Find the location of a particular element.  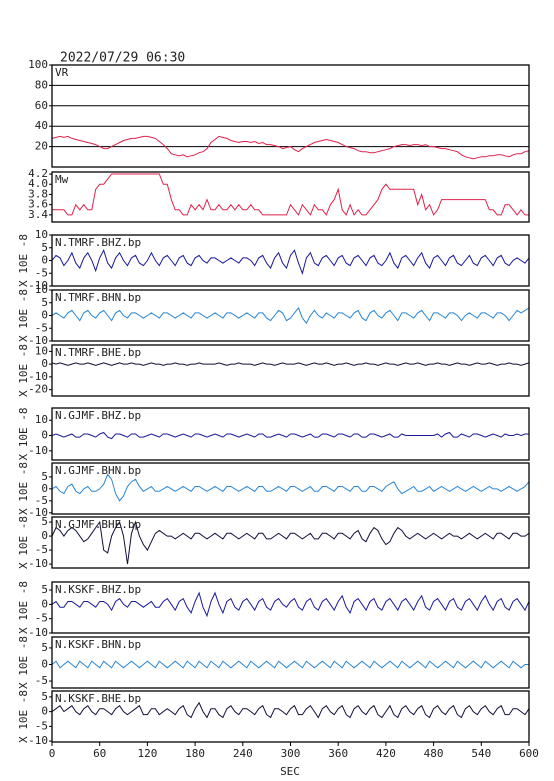

panel-name: N.KSKF.BHE.bp is located at coordinates (98, 698).